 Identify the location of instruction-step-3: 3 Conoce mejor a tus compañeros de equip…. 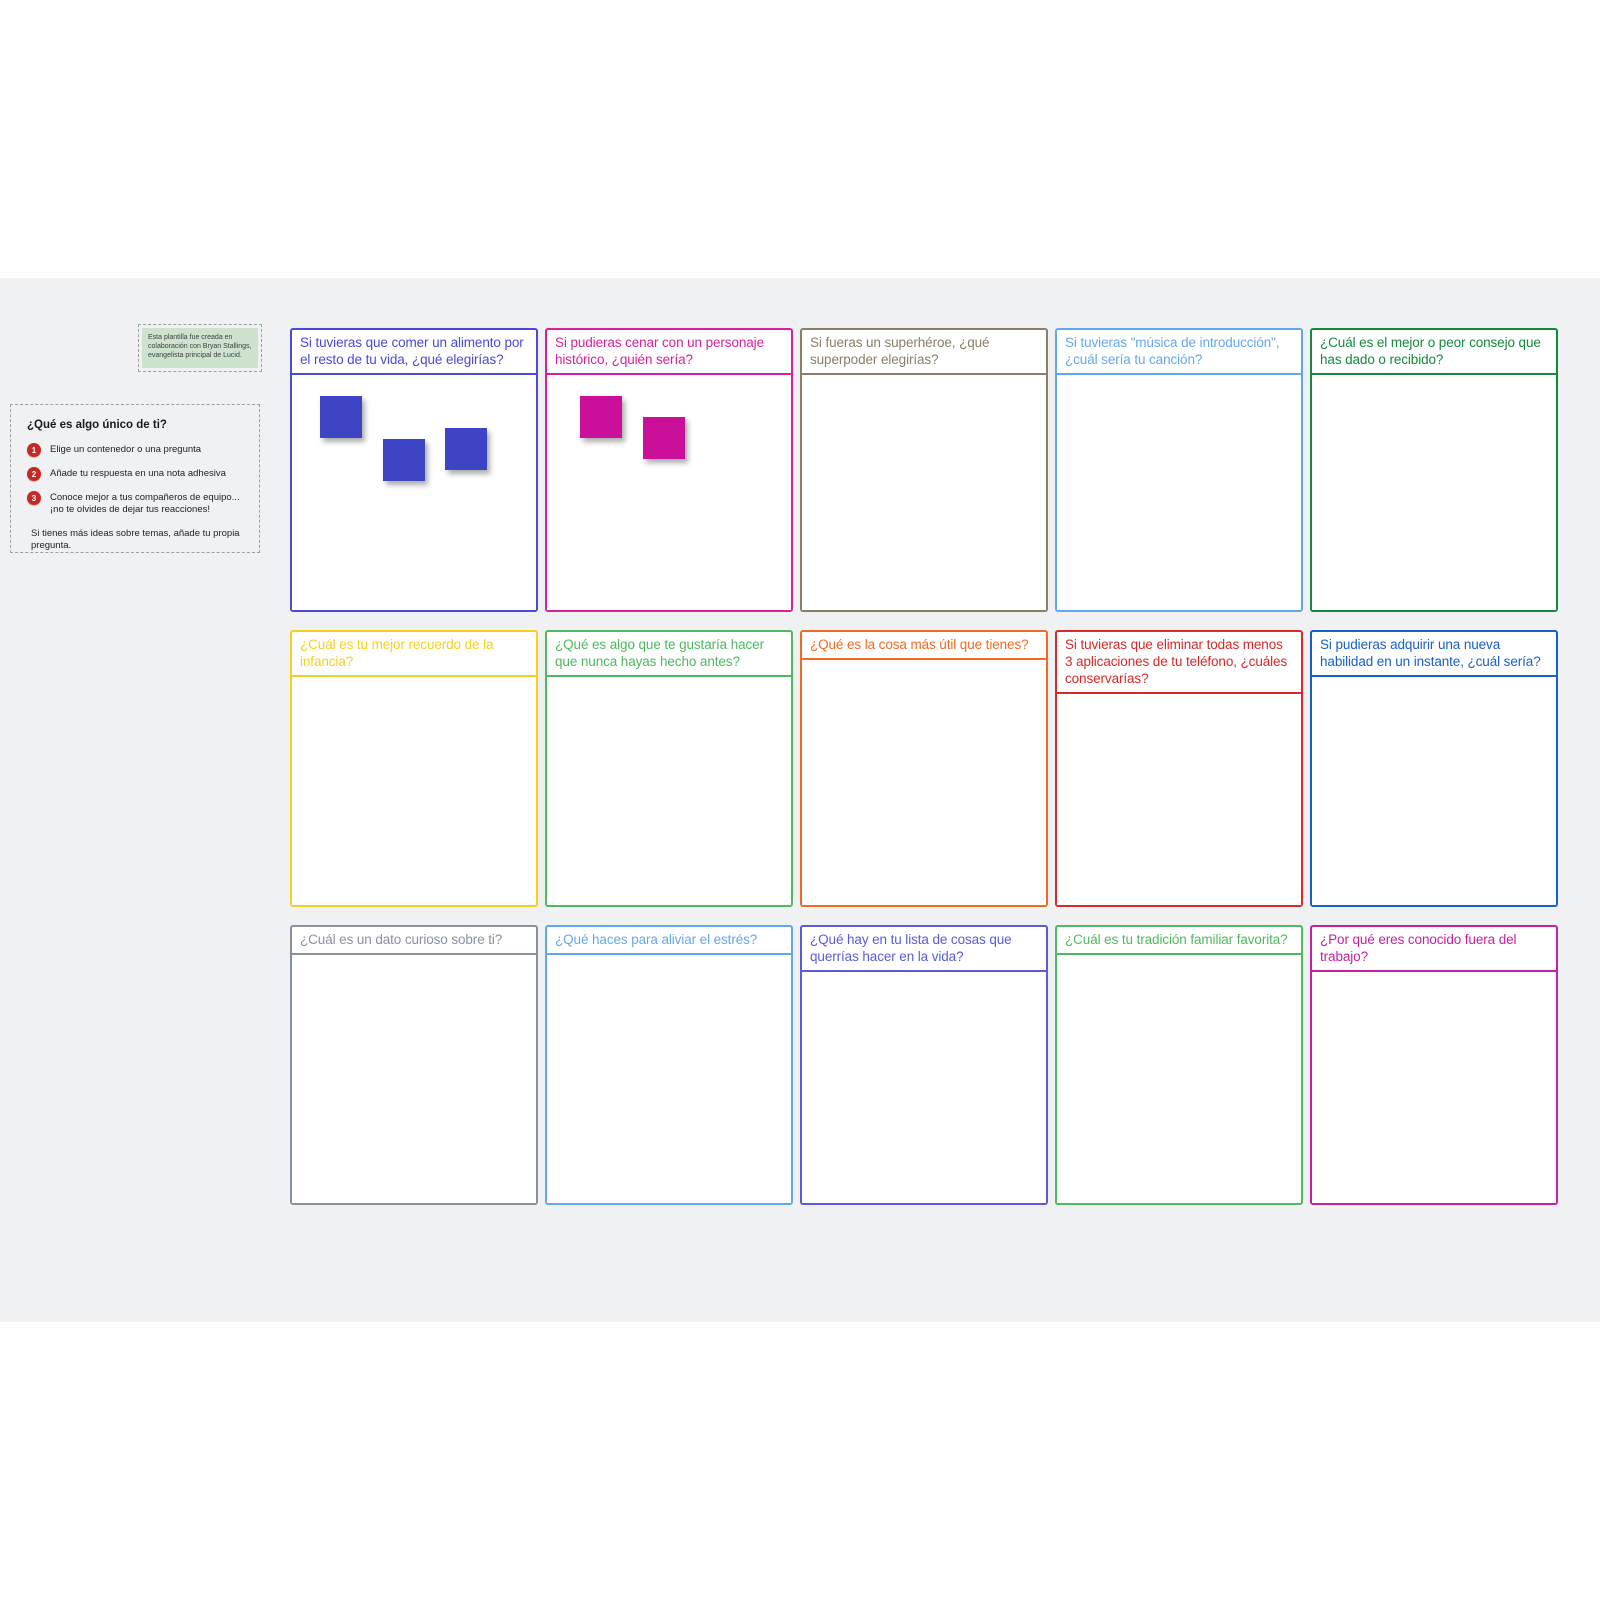
(135, 503).